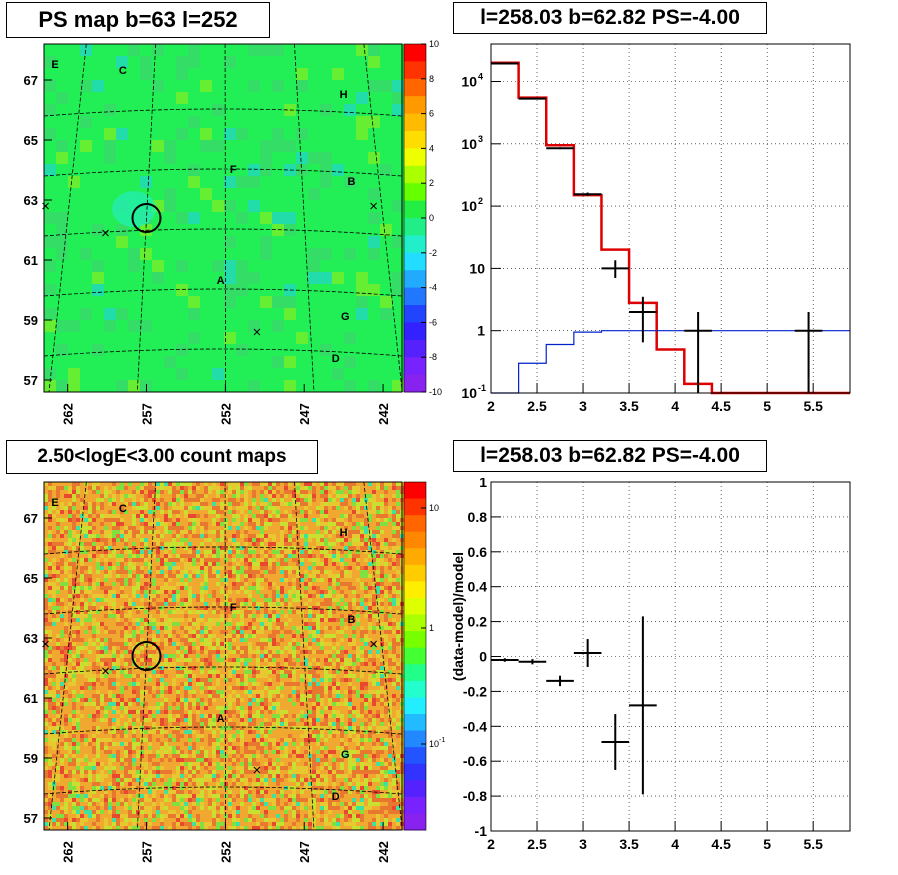  Describe the element at coordinates (233, 170) in the screenshot. I see `source-label: F` at that location.